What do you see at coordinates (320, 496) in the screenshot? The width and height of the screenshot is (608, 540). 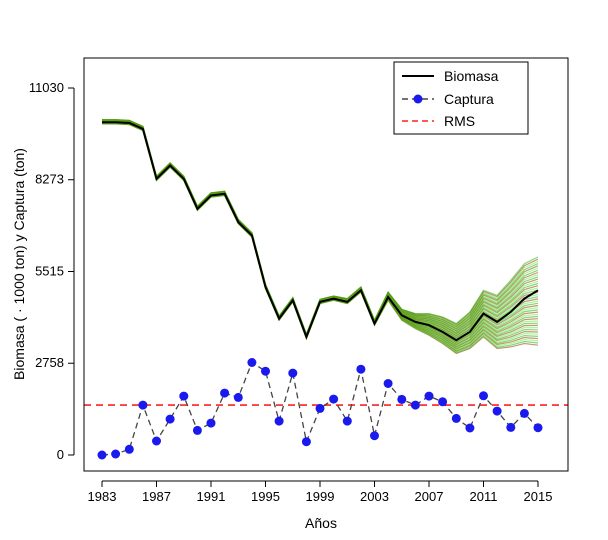 I see `x-tick-label: 1999` at bounding box center [320, 496].